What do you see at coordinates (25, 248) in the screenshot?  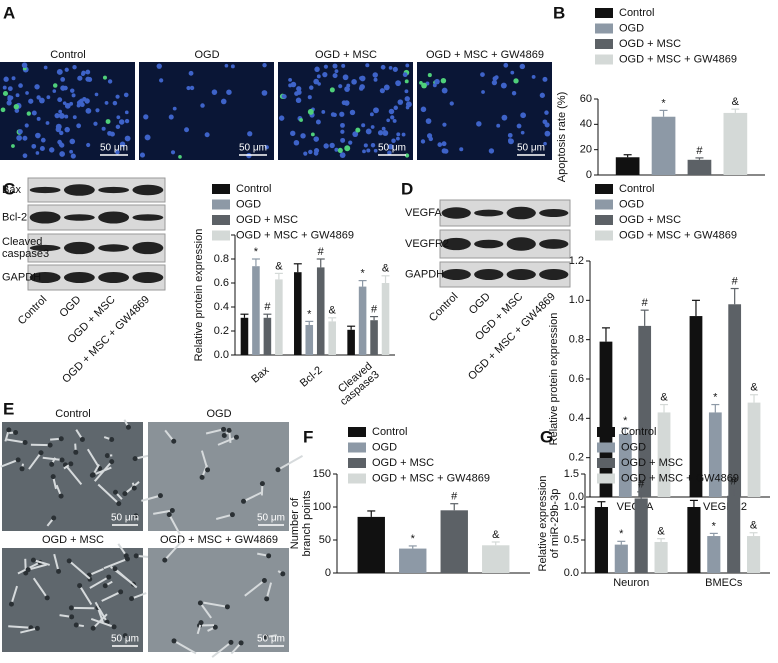 I see `blot-row-label: Cleaved caspase3` at bounding box center [25, 248].